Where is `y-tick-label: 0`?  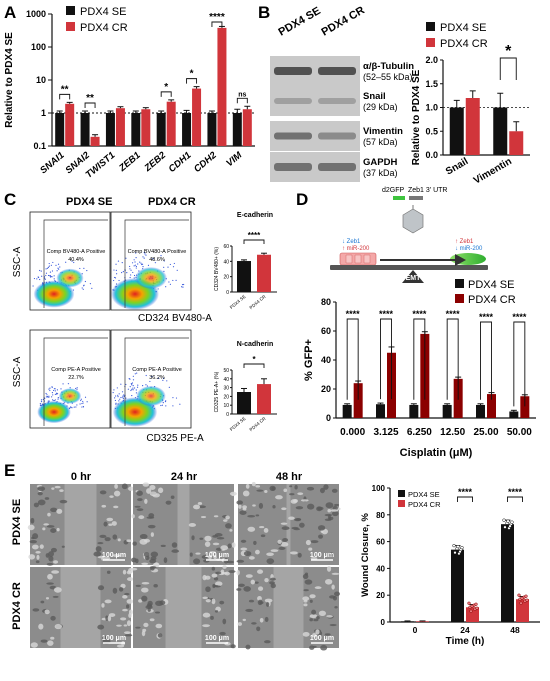 y-tick-label: 0 is located at coordinates (383, 622).